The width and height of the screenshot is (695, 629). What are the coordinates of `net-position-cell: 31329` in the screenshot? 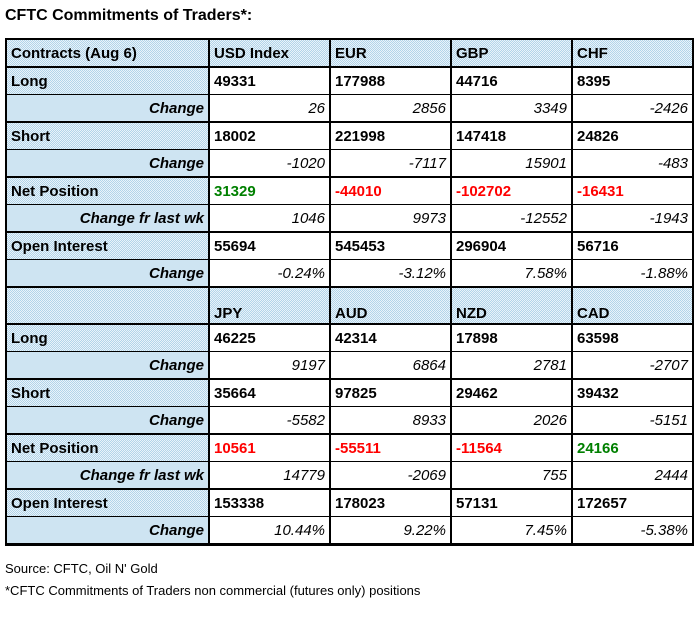 It's located at (269, 190).